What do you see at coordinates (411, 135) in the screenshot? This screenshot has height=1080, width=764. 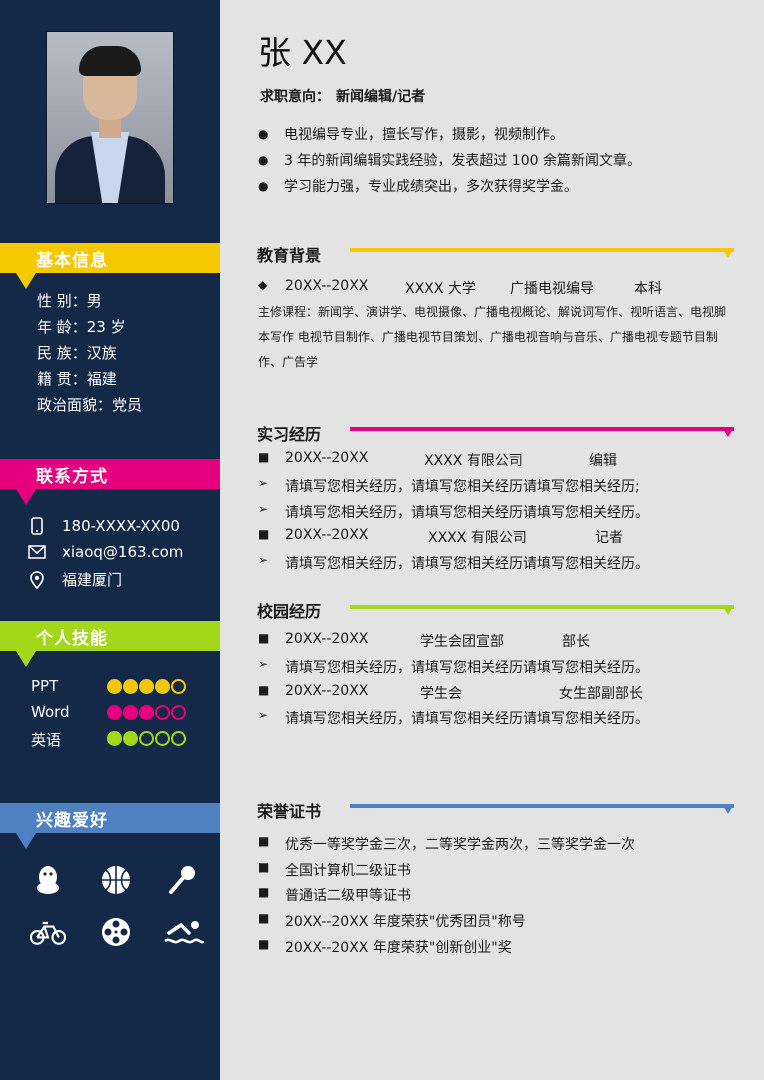 I see `summary-item: ● 电视编导专业，擅长写作，摄影，视频制作。` at bounding box center [411, 135].